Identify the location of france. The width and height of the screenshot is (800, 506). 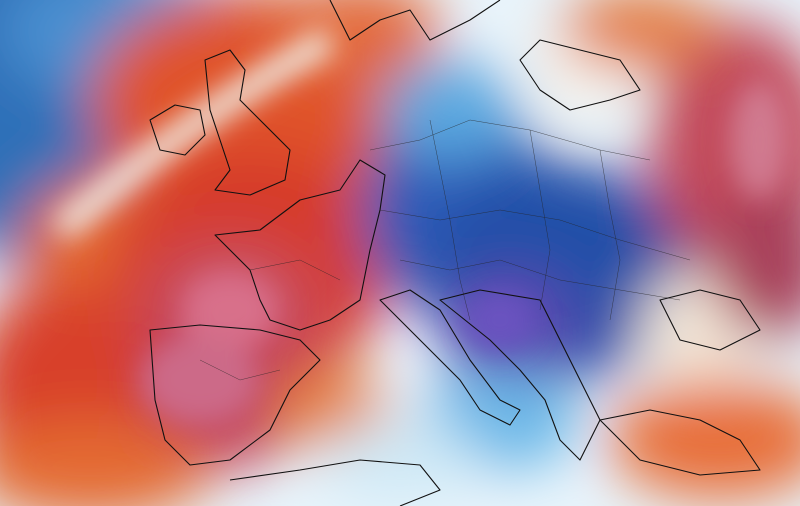
(300, 245).